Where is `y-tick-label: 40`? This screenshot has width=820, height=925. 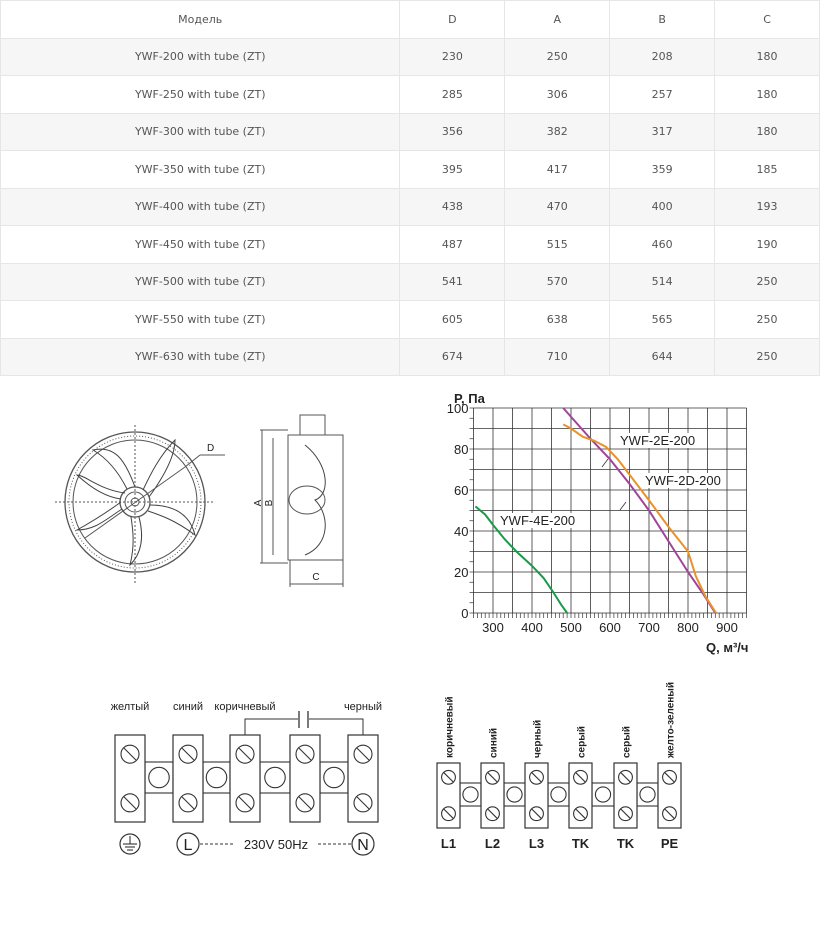 y-tick-label: 40 is located at coordinates (461, 531).